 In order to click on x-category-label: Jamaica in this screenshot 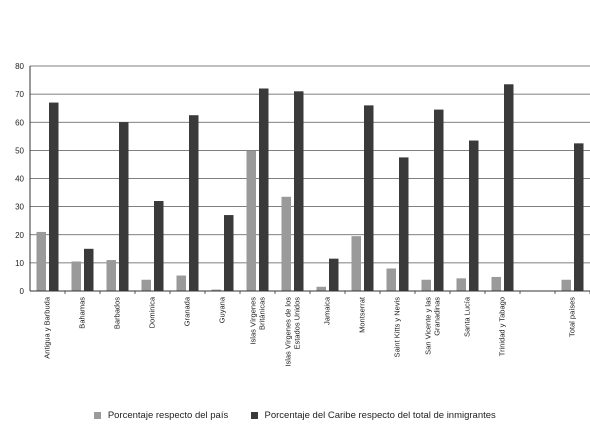, I will do `click(327, 310)`.